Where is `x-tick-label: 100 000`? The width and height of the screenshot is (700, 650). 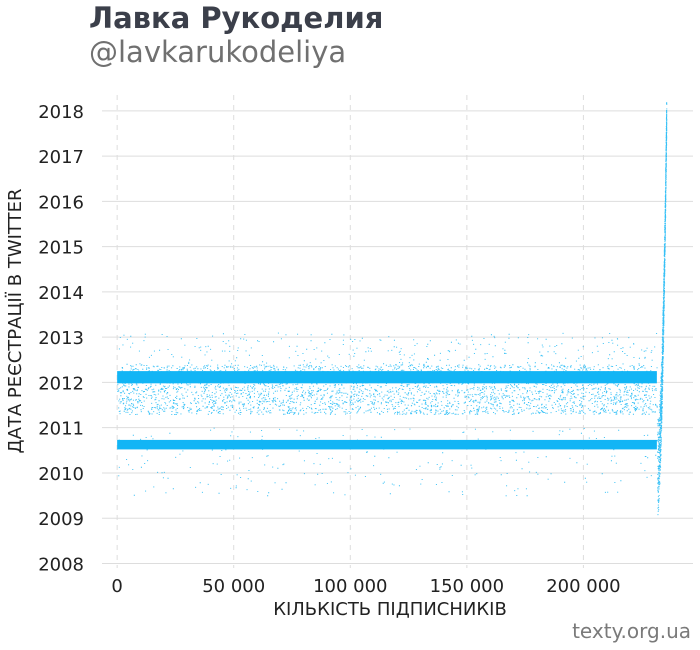
x-tick-label: 100 000 is located at coordinates (350, 586).